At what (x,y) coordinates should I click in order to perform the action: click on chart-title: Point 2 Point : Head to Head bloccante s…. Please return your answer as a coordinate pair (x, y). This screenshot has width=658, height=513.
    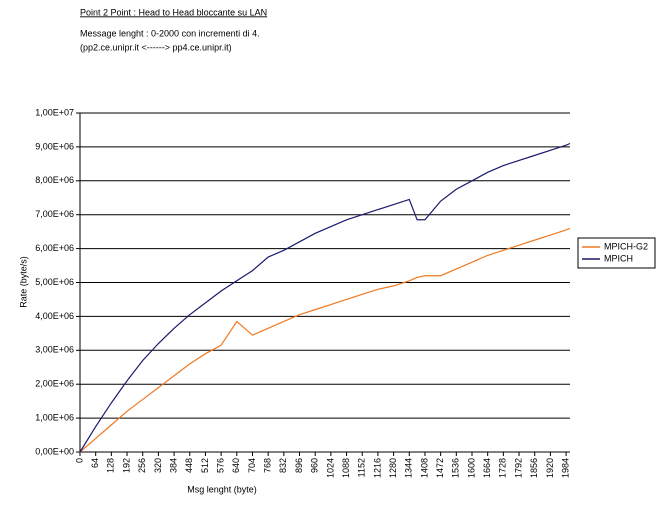
    Looking at the image, I should click on (173, 12).